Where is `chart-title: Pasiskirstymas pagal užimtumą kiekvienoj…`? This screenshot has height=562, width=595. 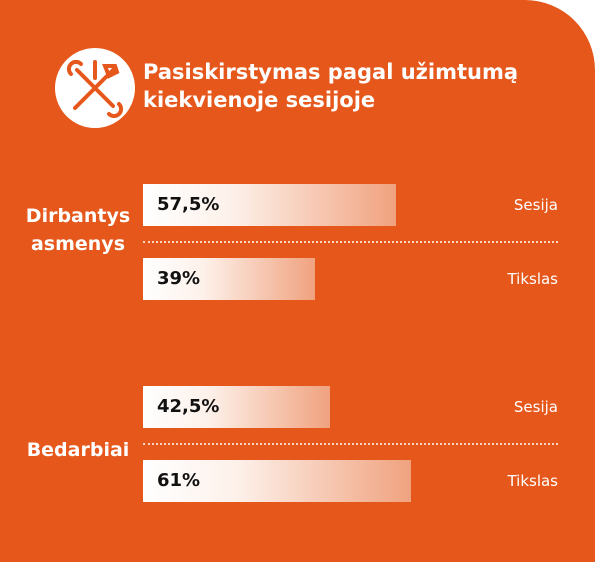 chart-title: Pasiskirstymas pagal užimtumą kiekvienoj… is located at coordinates (331, 86).